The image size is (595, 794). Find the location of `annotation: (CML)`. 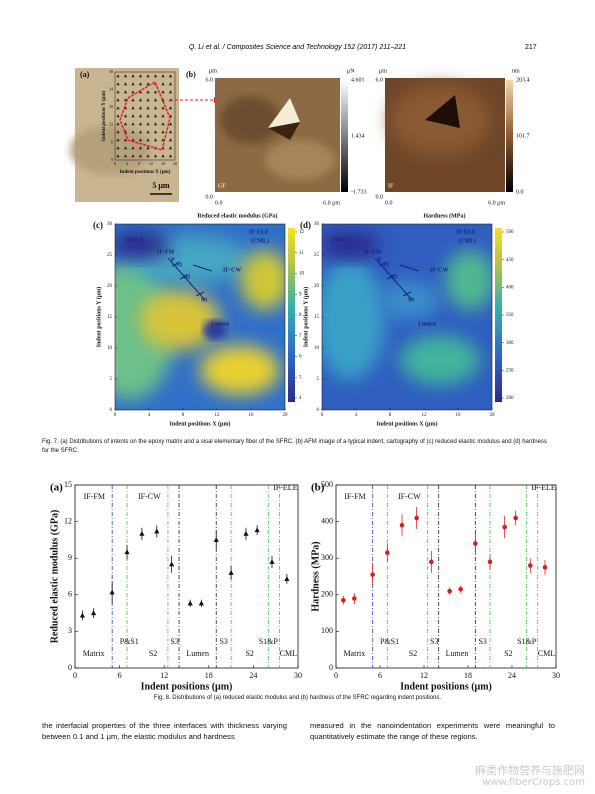

annotation: (CML) is located at coordinates (260, 240).